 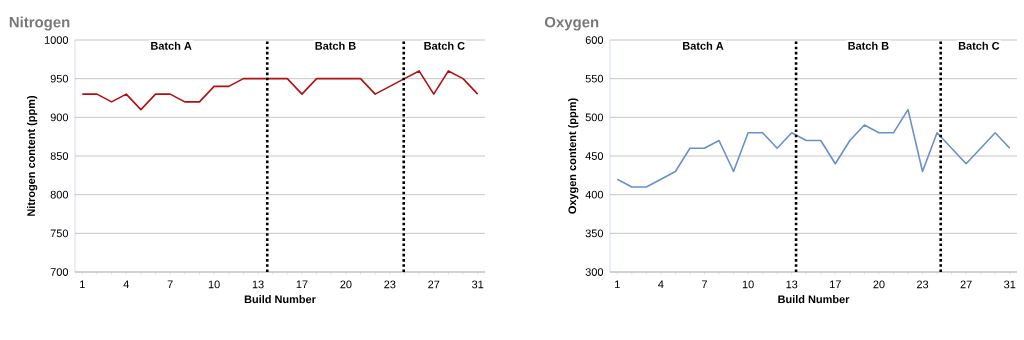 What do you see at coordinates (594, 233) in the screenshot?
I see `y-tick-label: 350` at bounding box center [594, 233].